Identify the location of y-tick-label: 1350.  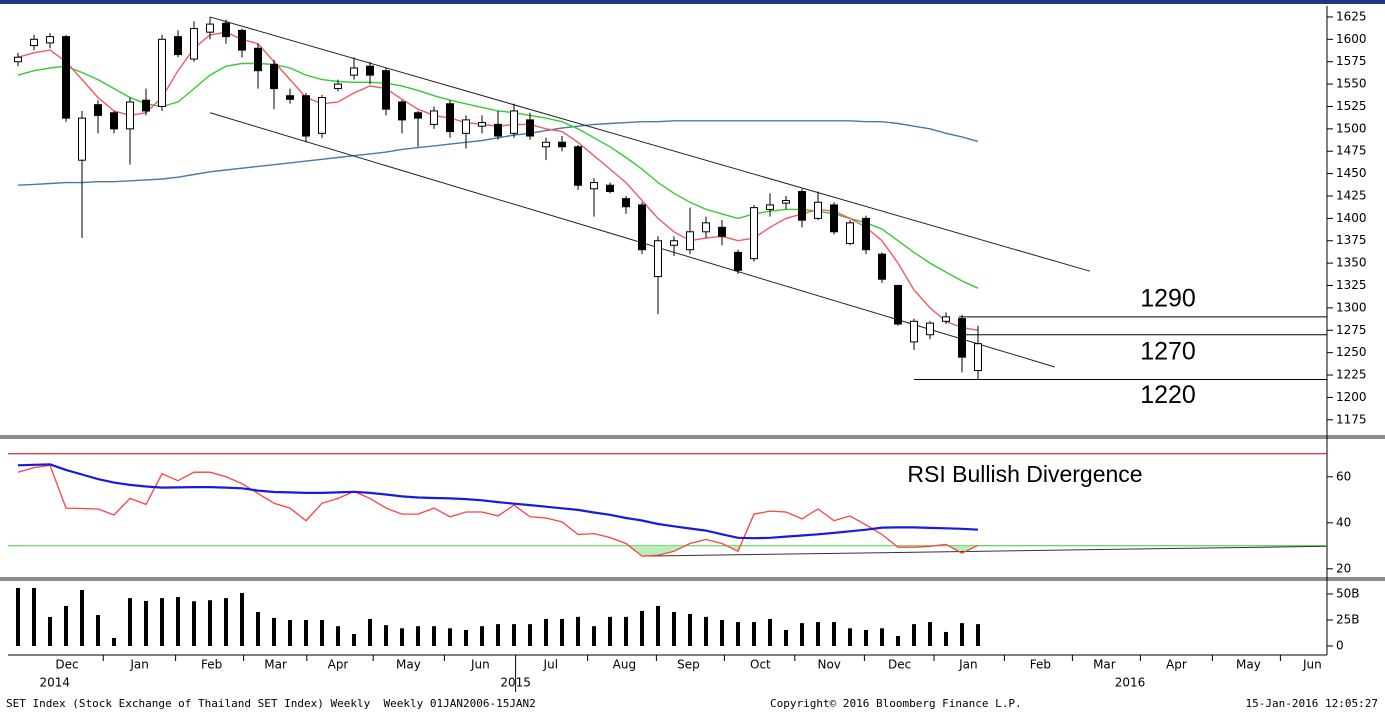
(1351, 263).